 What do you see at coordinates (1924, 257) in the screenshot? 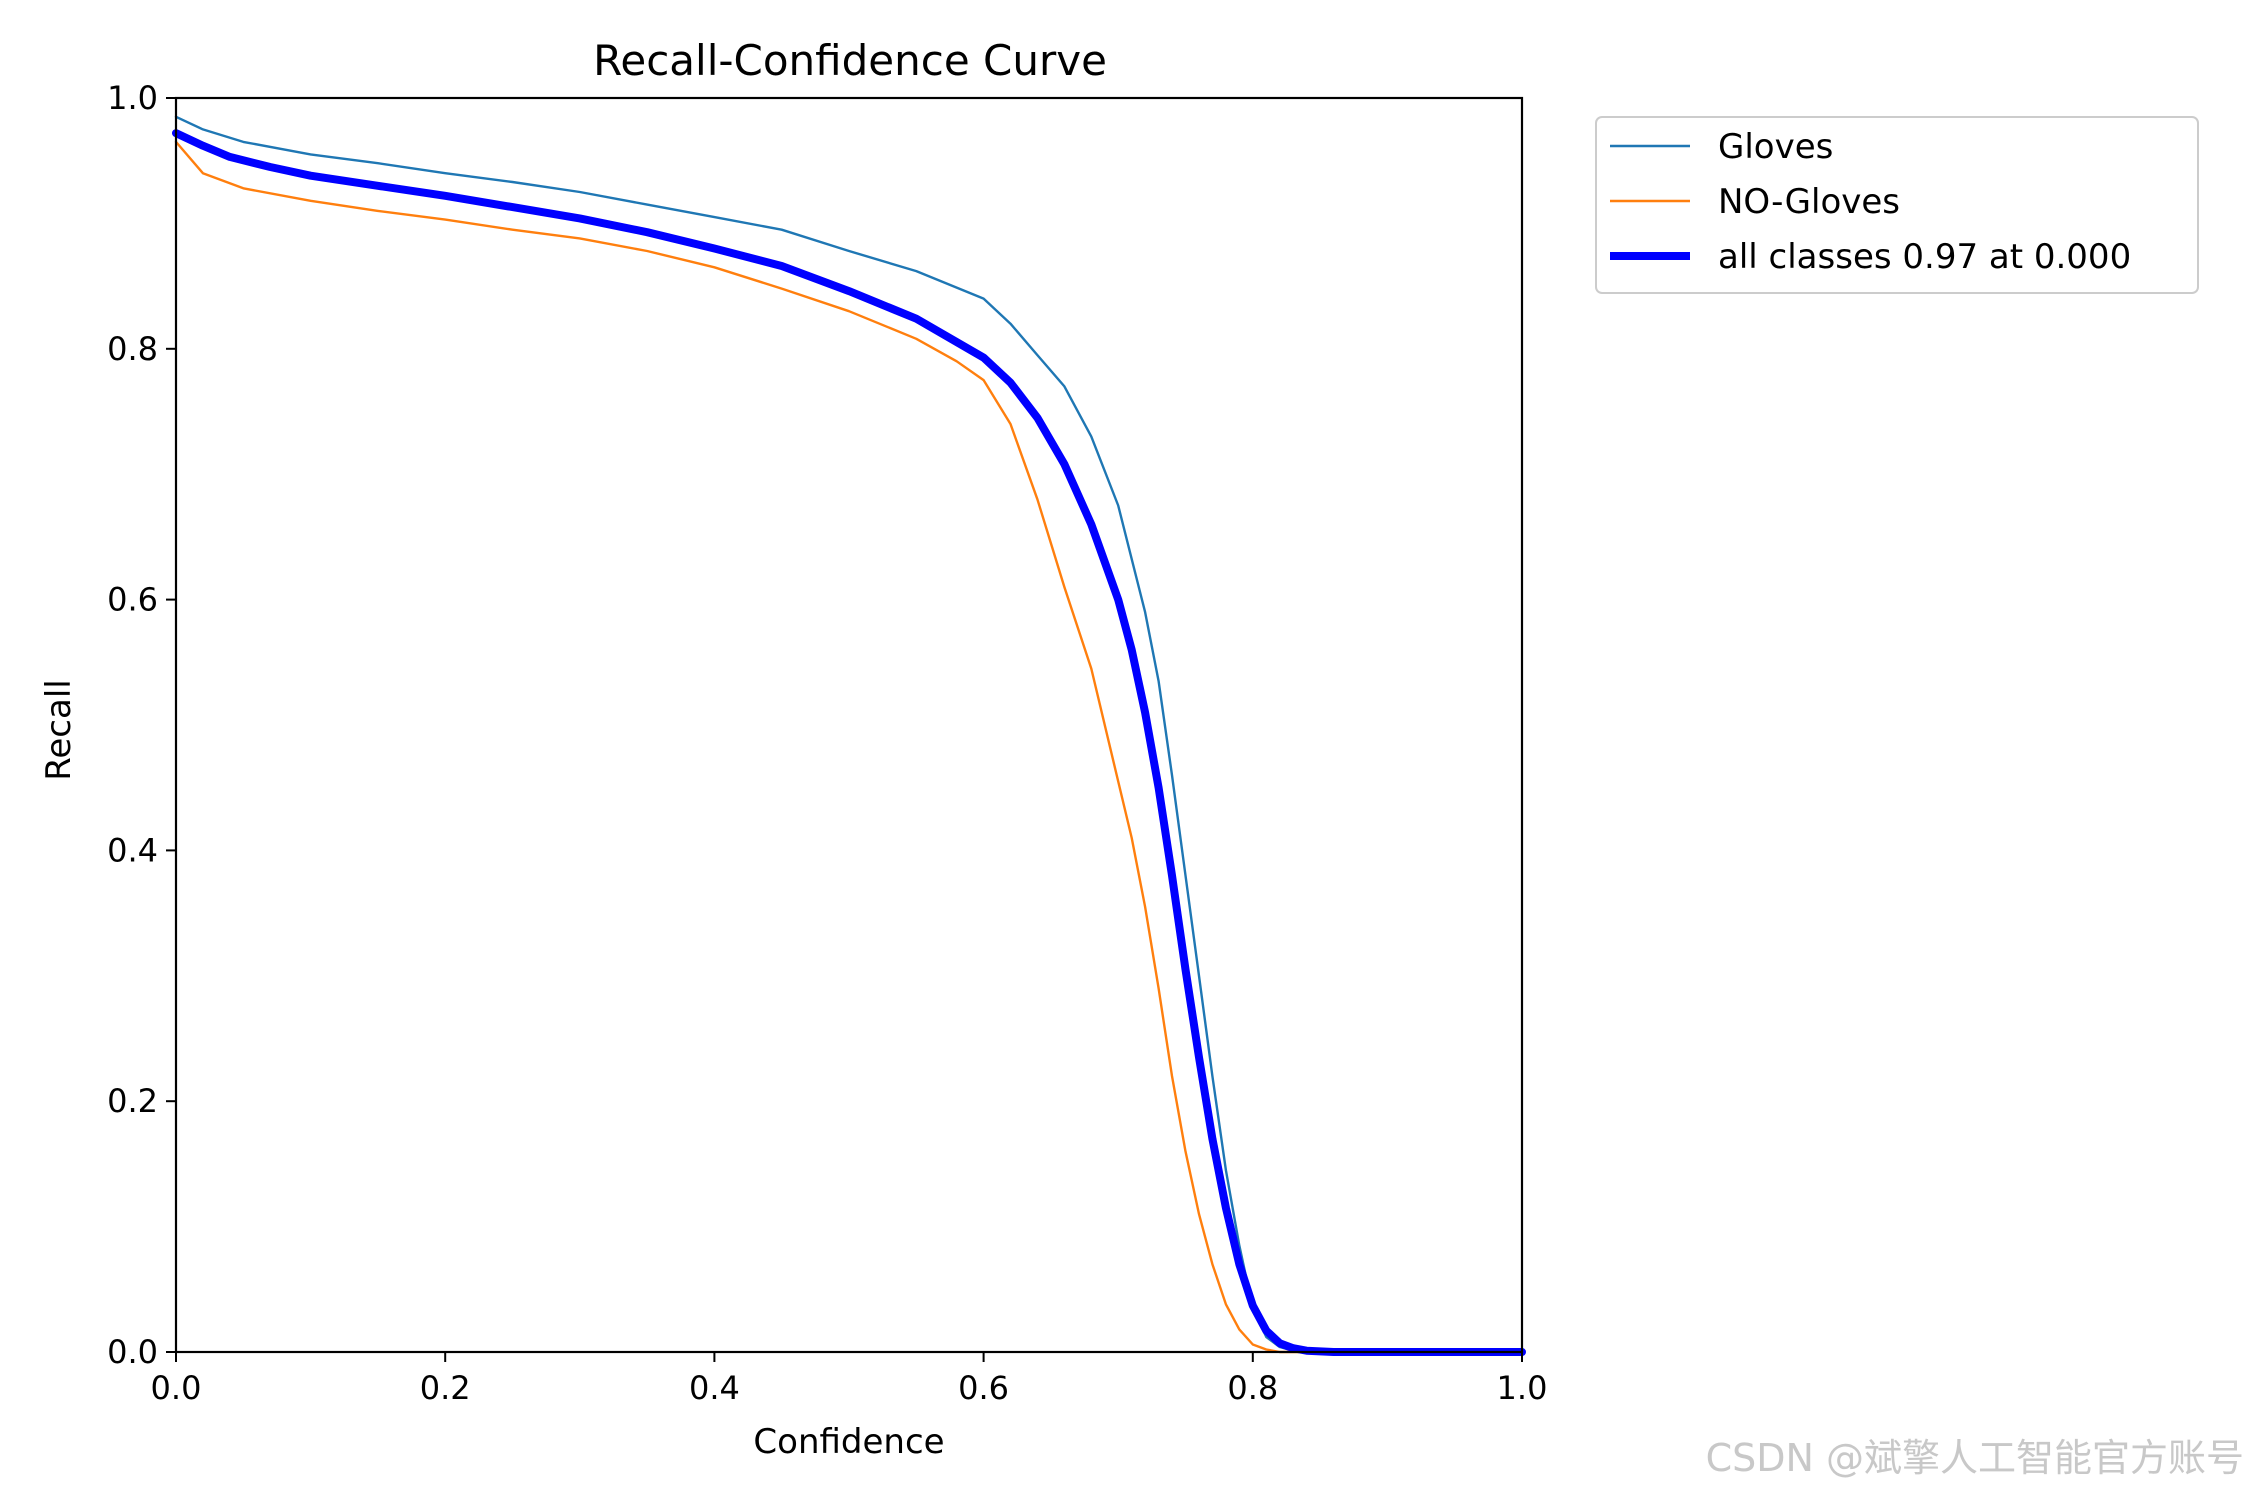
I see `legend-entry-label: all classes 0.97 at 0.000` at bounding box center [1924, 257].